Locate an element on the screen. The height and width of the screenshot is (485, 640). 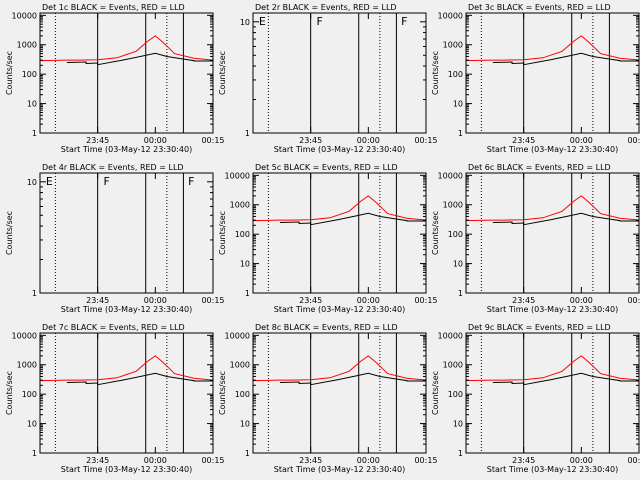
panel-title: Det 1c BLACK = Events, RED = LLD is located at coordinates (113, 7).